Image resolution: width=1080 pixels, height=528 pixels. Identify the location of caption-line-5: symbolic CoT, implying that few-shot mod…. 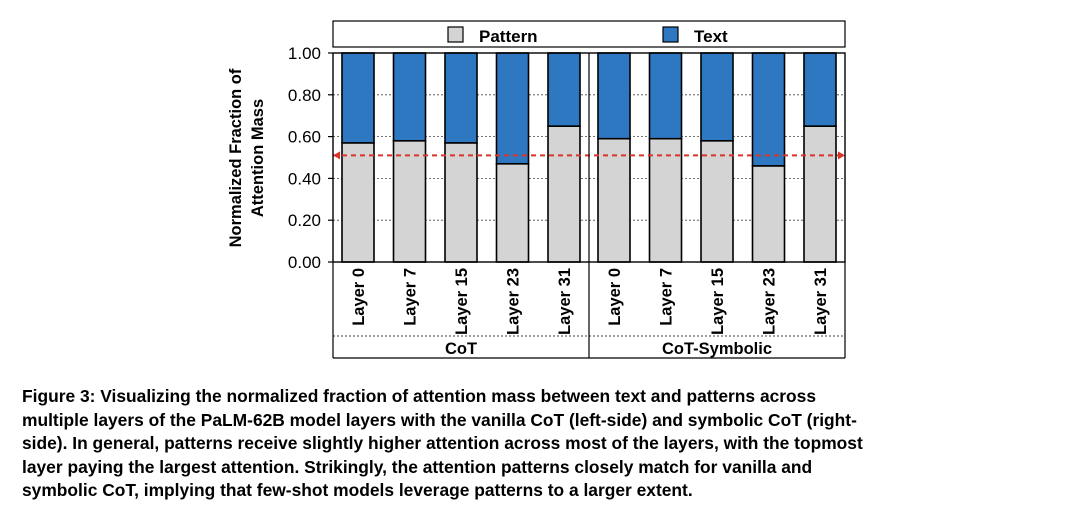
(357, 490).